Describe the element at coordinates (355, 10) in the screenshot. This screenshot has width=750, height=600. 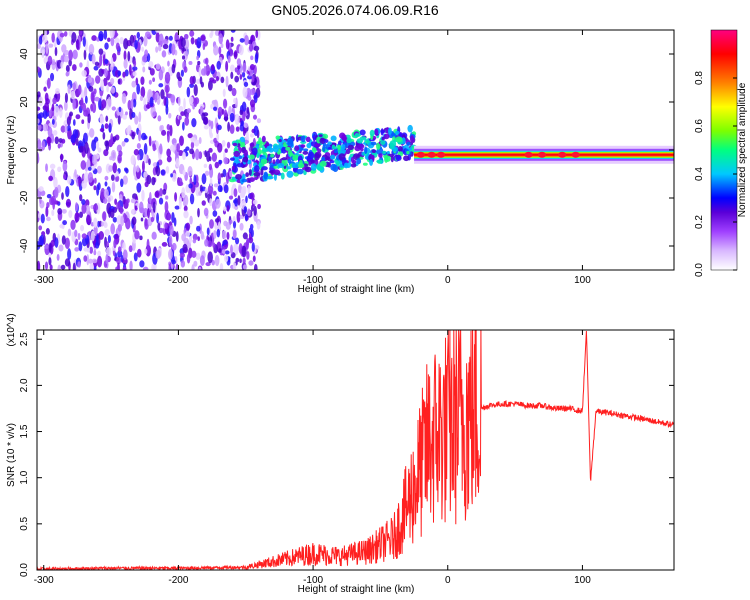
I see `chart-title: GN05.2026.074.06.09.R16` at that location.